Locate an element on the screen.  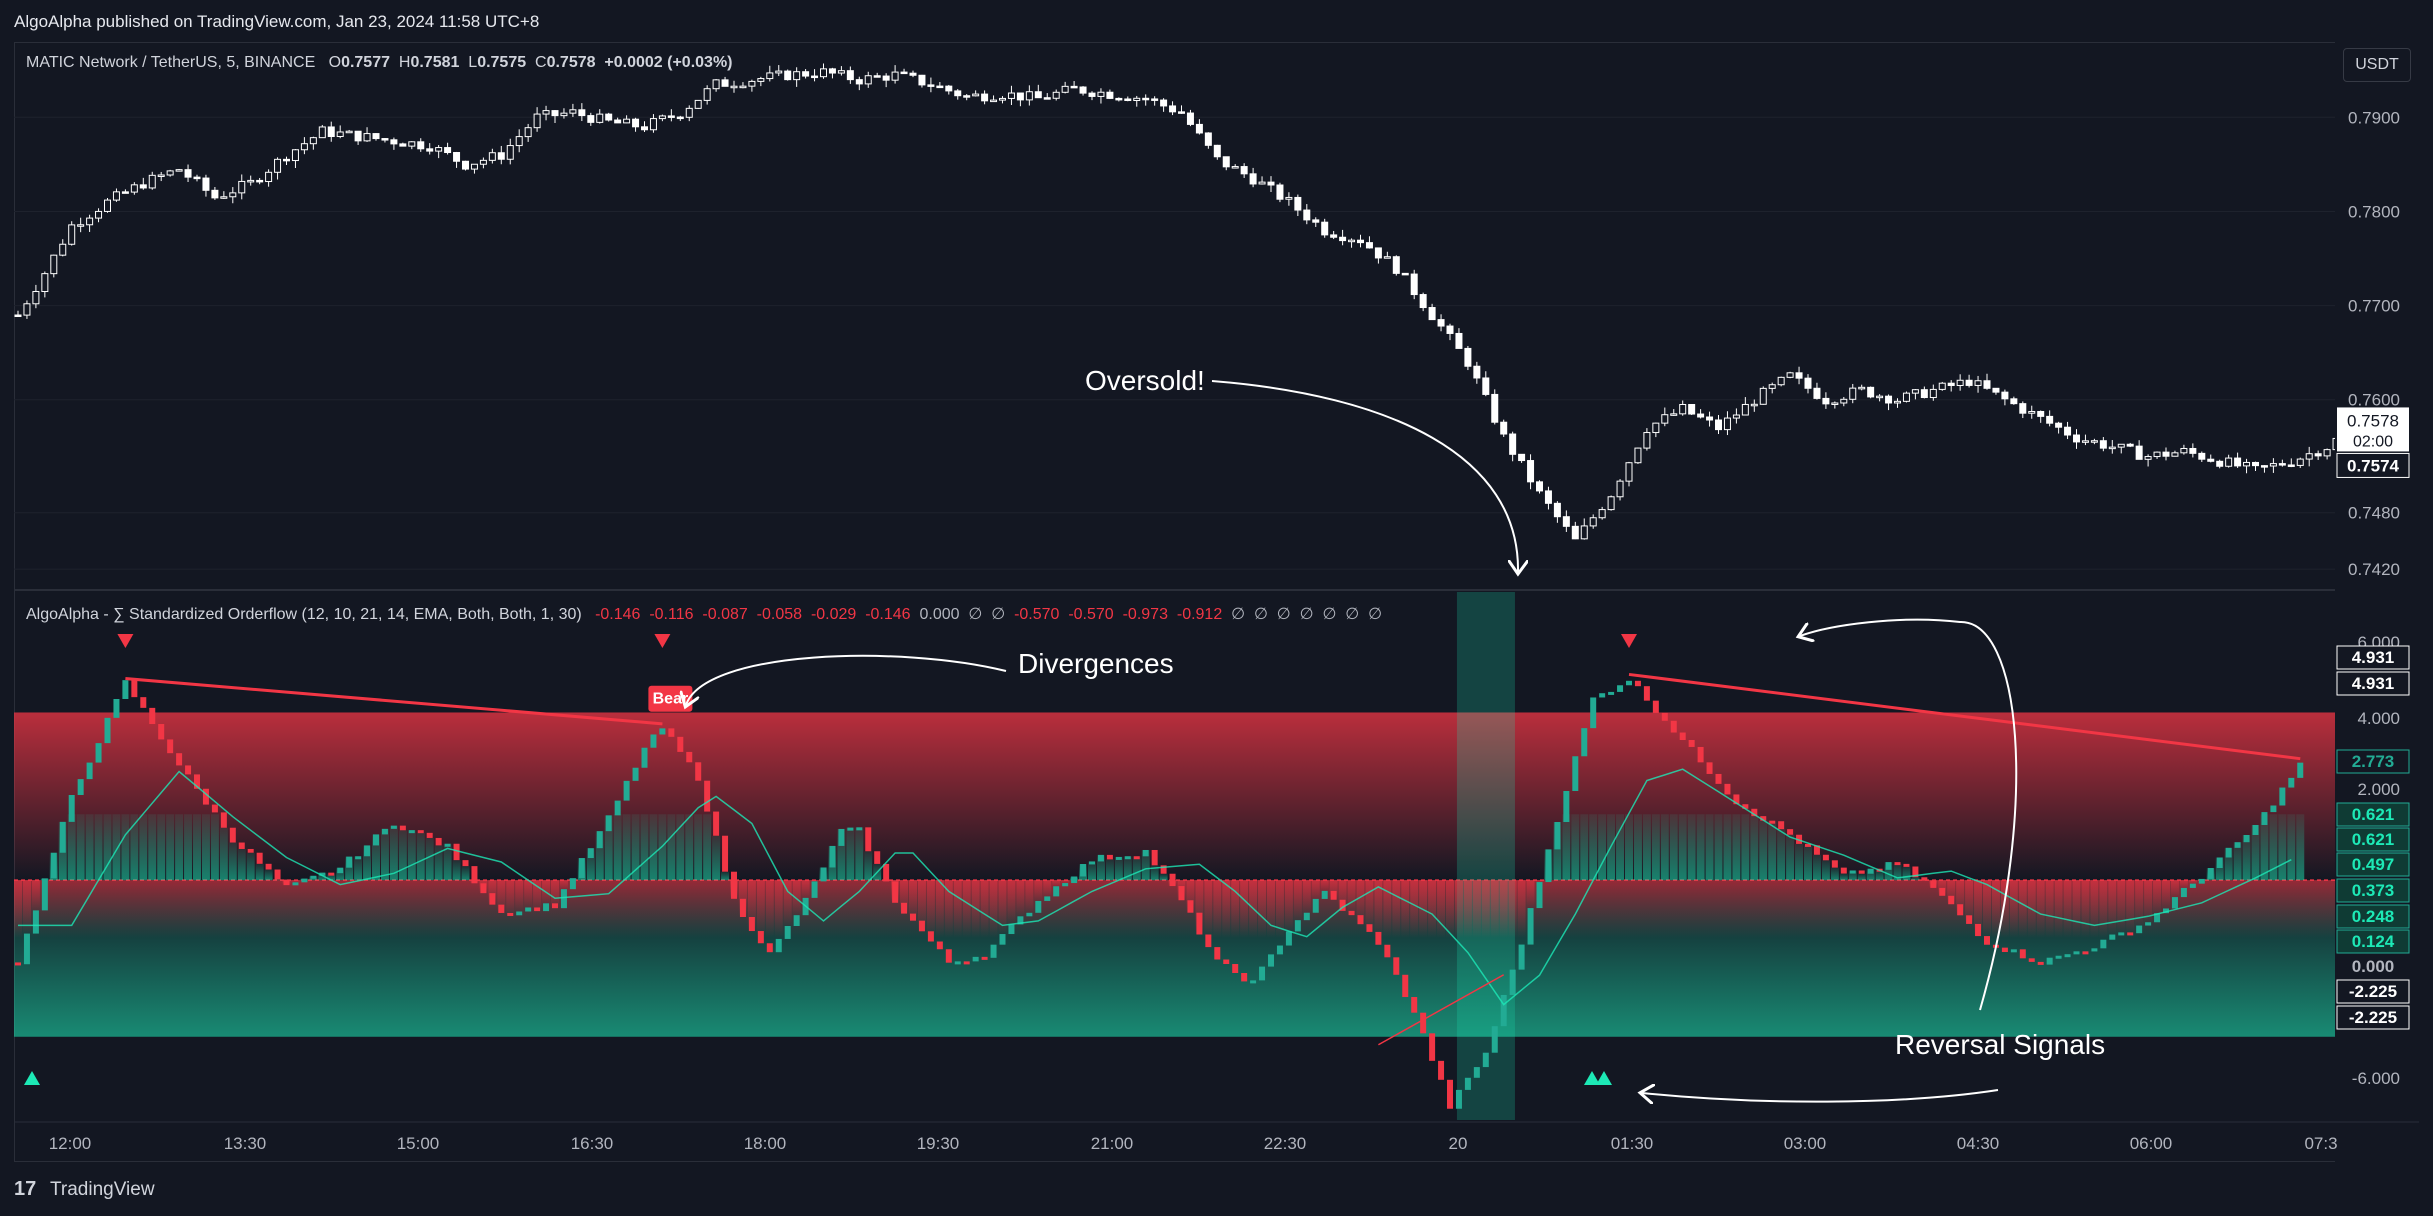
currency-button: USDT is located at coordinates (2377, 65).